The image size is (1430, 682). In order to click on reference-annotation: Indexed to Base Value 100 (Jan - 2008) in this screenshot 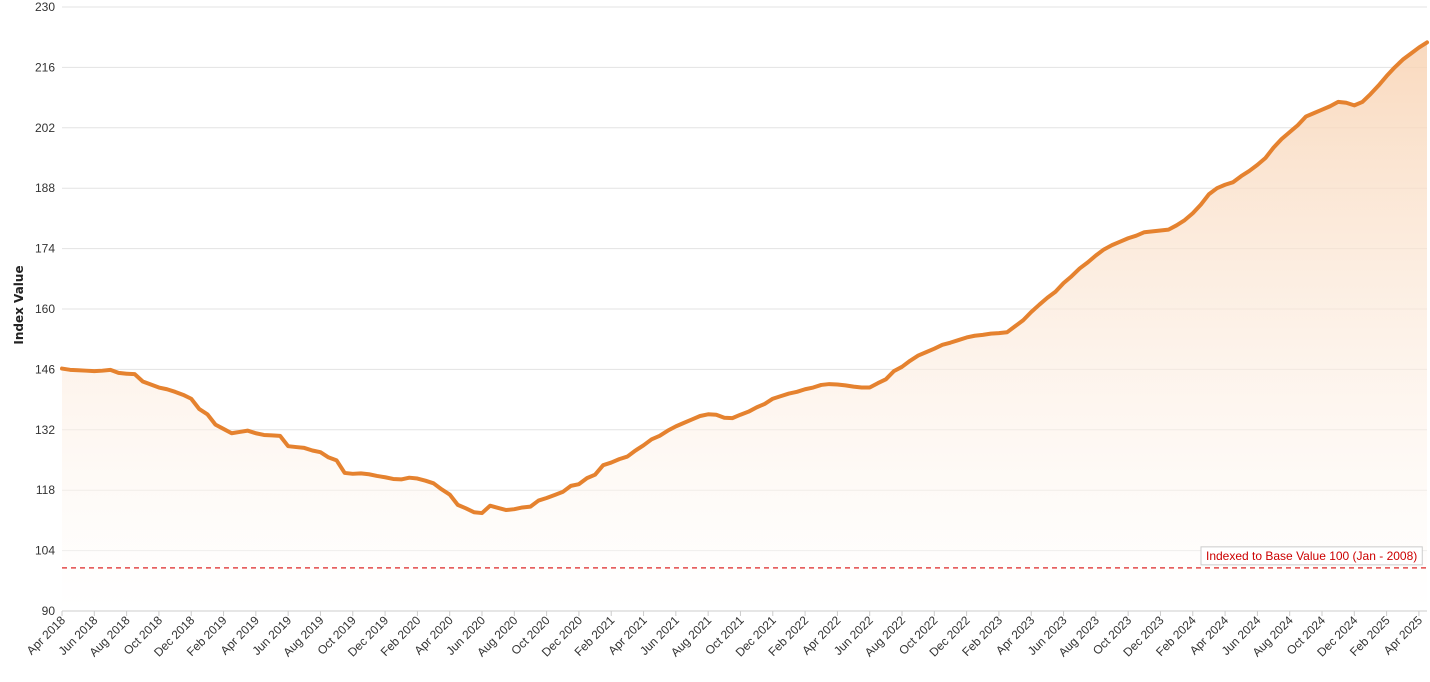, I will do `click(1311, 556)`.